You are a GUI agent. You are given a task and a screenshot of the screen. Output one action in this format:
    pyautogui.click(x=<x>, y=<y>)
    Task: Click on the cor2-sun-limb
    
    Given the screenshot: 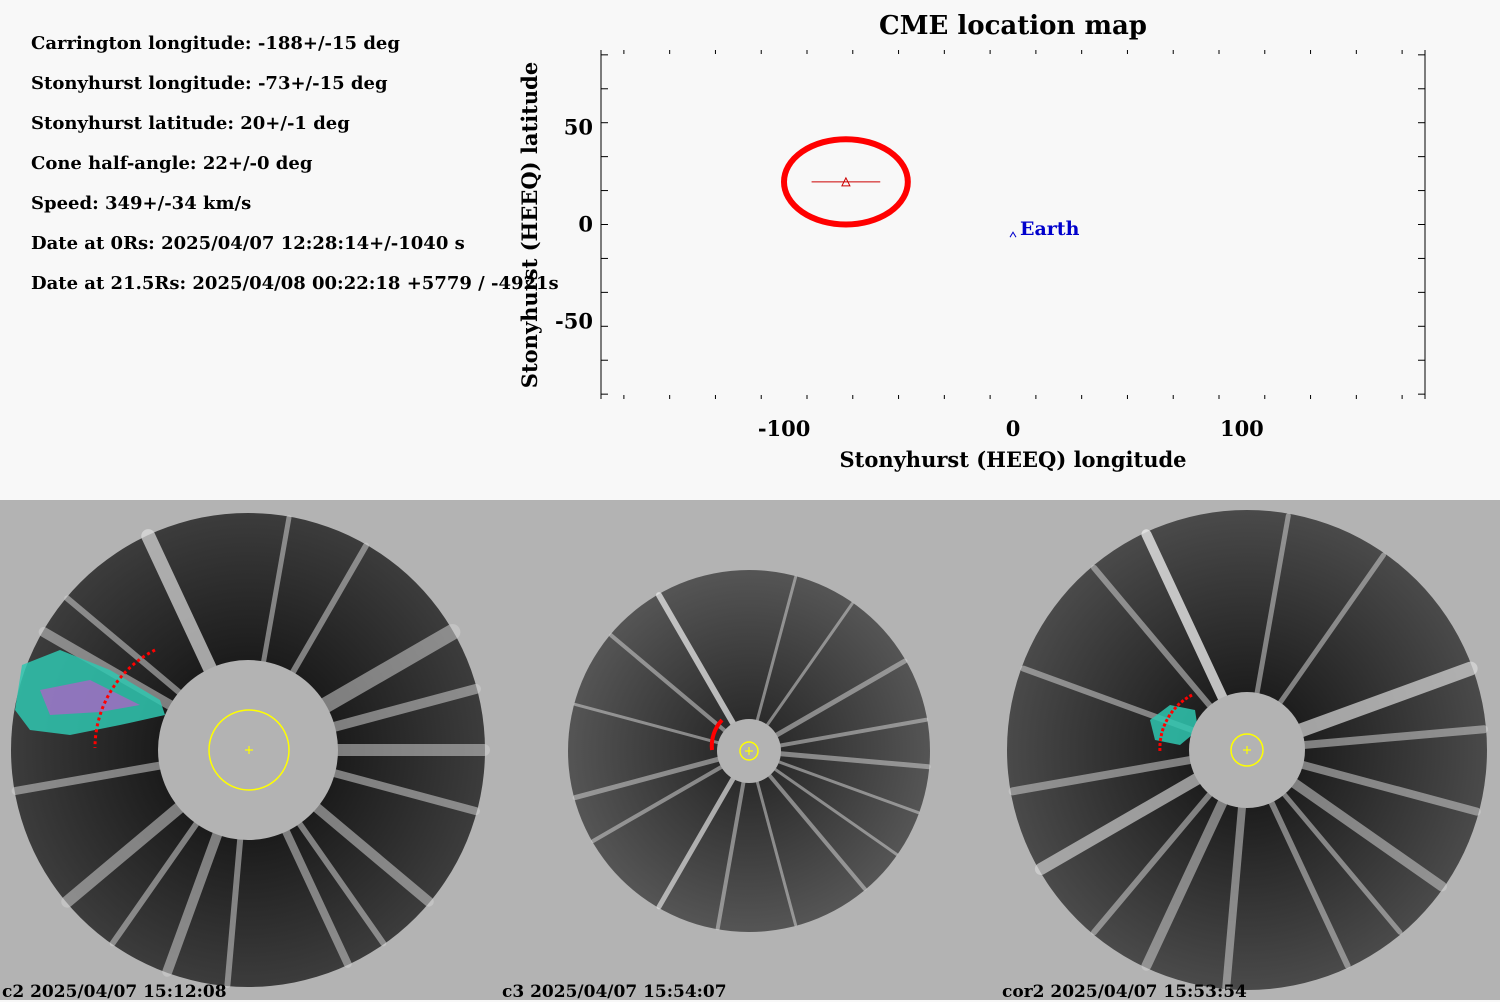 What is the action you would take?
    pyautogui.click(x=1247, y=750)
    